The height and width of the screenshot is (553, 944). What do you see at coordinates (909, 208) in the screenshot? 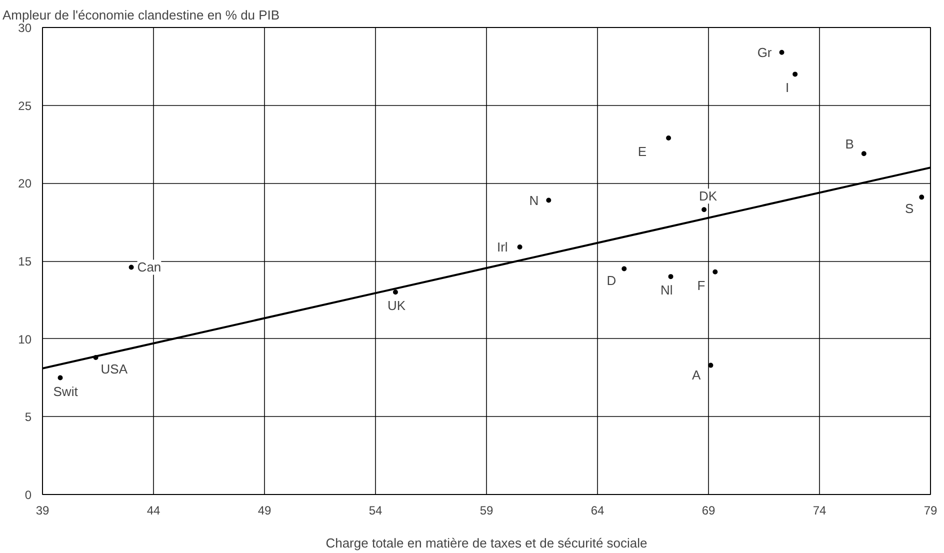
I see `annotation: S` at bounding box center [909, 208].